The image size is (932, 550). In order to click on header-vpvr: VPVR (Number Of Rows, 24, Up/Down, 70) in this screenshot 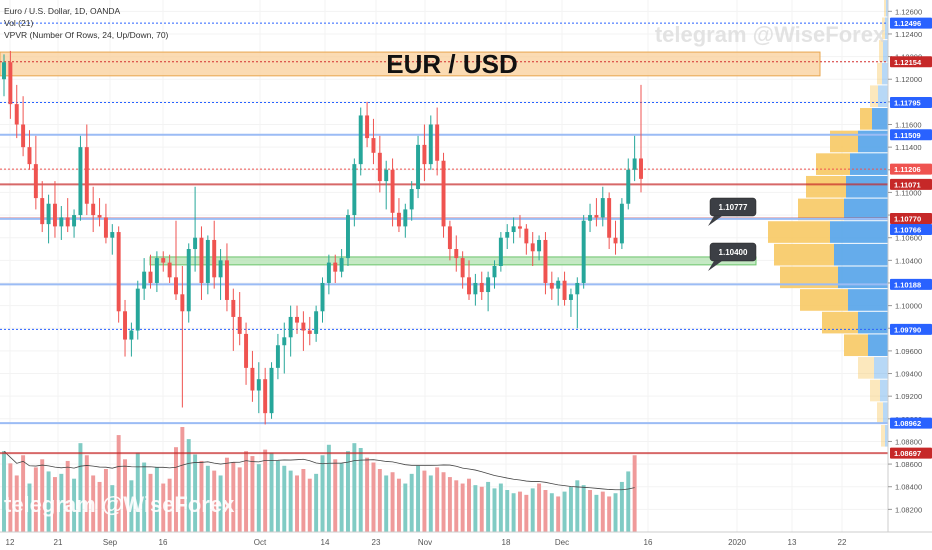, I will do `click(86, 35)`.